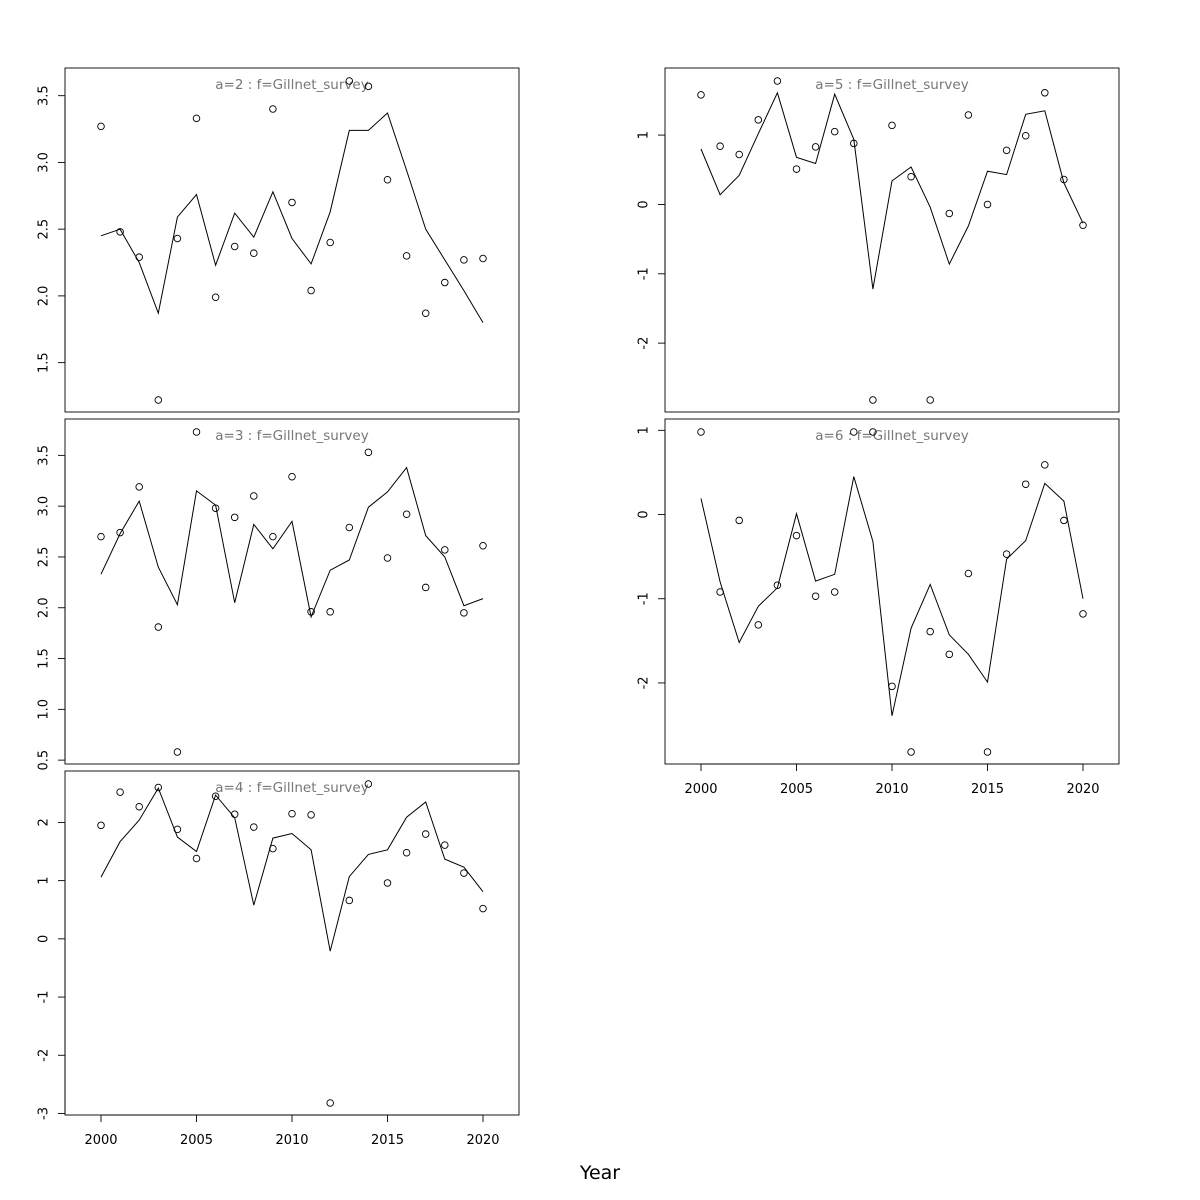 This screenshot has width=1200, height=1200. What do you see at coordinates (44, 1113) in the screenshot?
I see `y-tick-label: -3` at bounding box center [44, 1113].